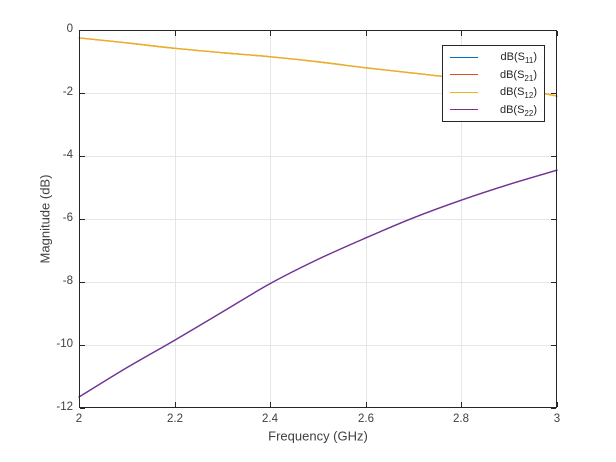 This screenshot has width=616, height=462. What do you see at coordinates (493, 92) in the screenshot?
I see `legend-item: dB(S12)` at bounding box center [493, 92].